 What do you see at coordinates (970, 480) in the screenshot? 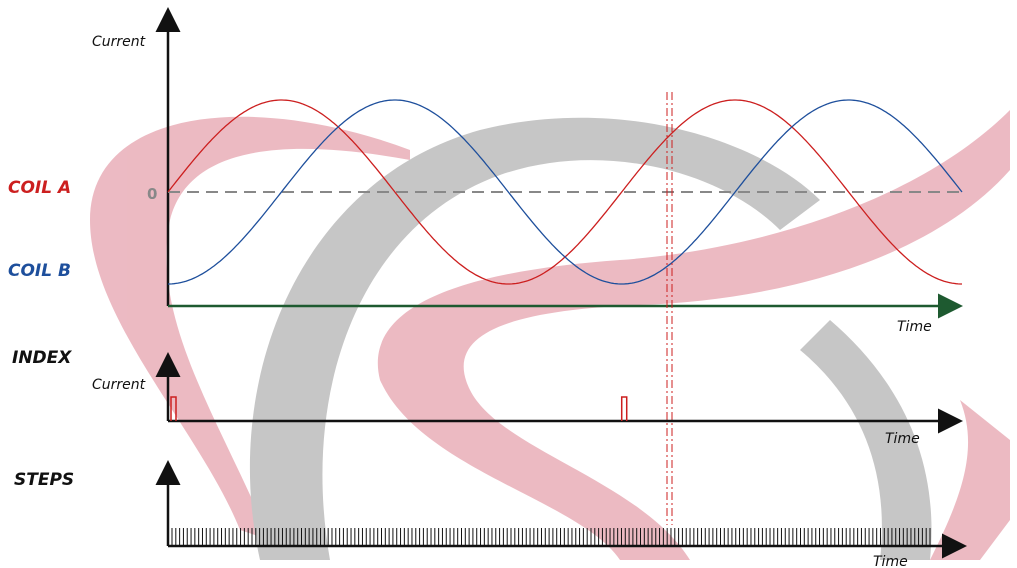
I see `watermark-red-right-band` at bounding box center [970, 480].